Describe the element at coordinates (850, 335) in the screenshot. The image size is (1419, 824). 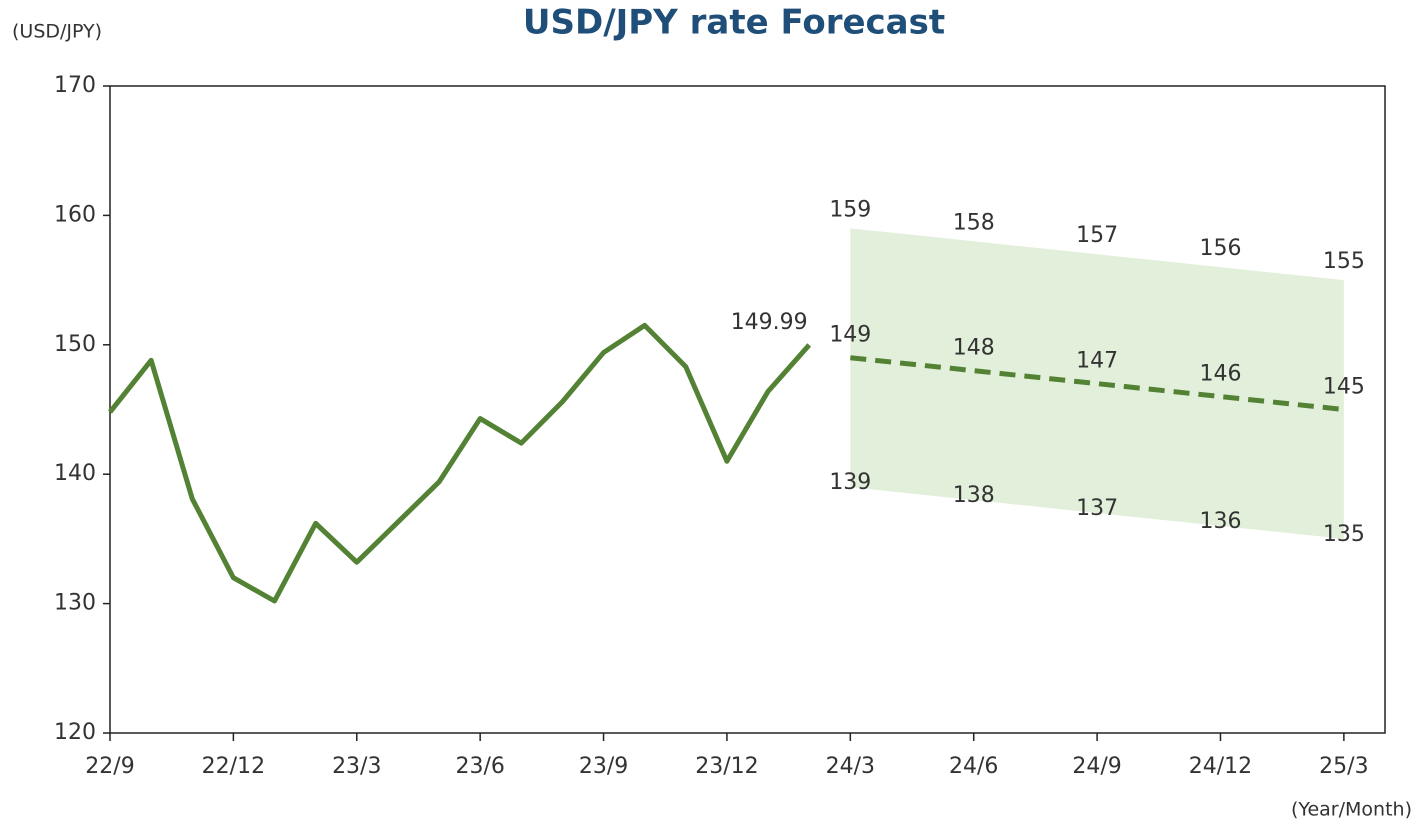
I see `data-label: 149` at that location.